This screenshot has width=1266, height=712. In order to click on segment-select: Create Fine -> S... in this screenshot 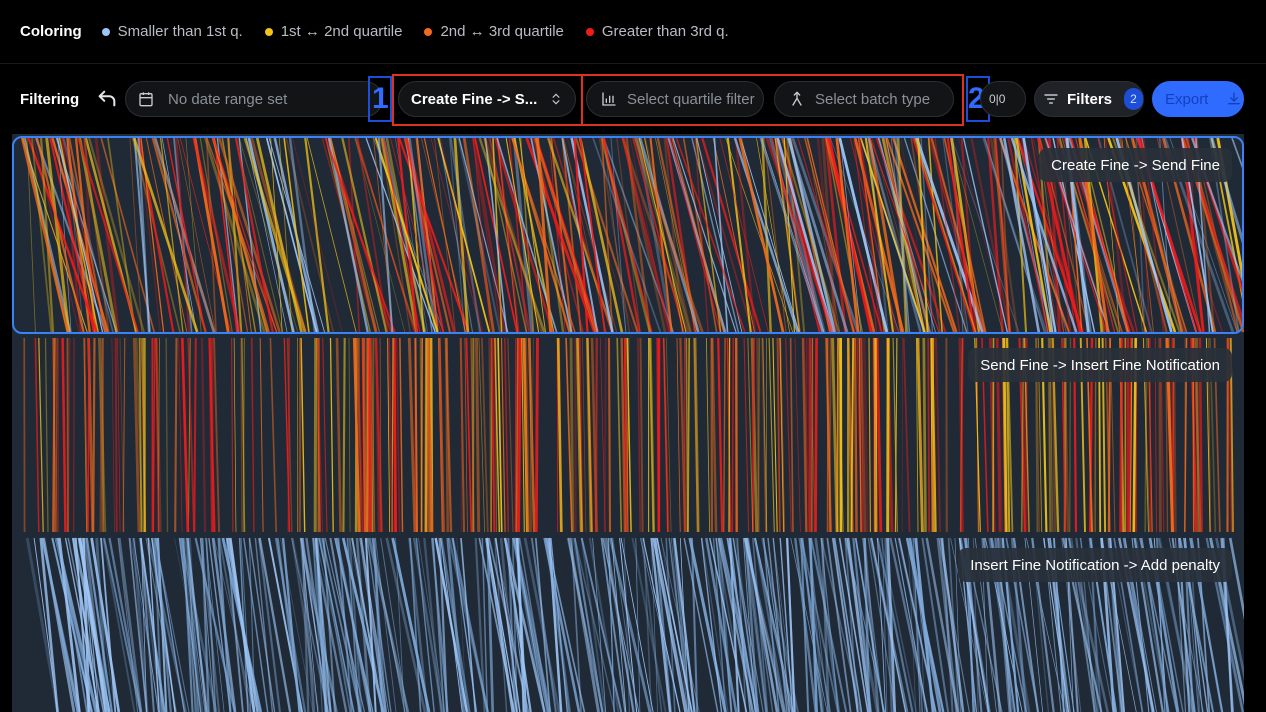, I will do `click(487, 99)`.